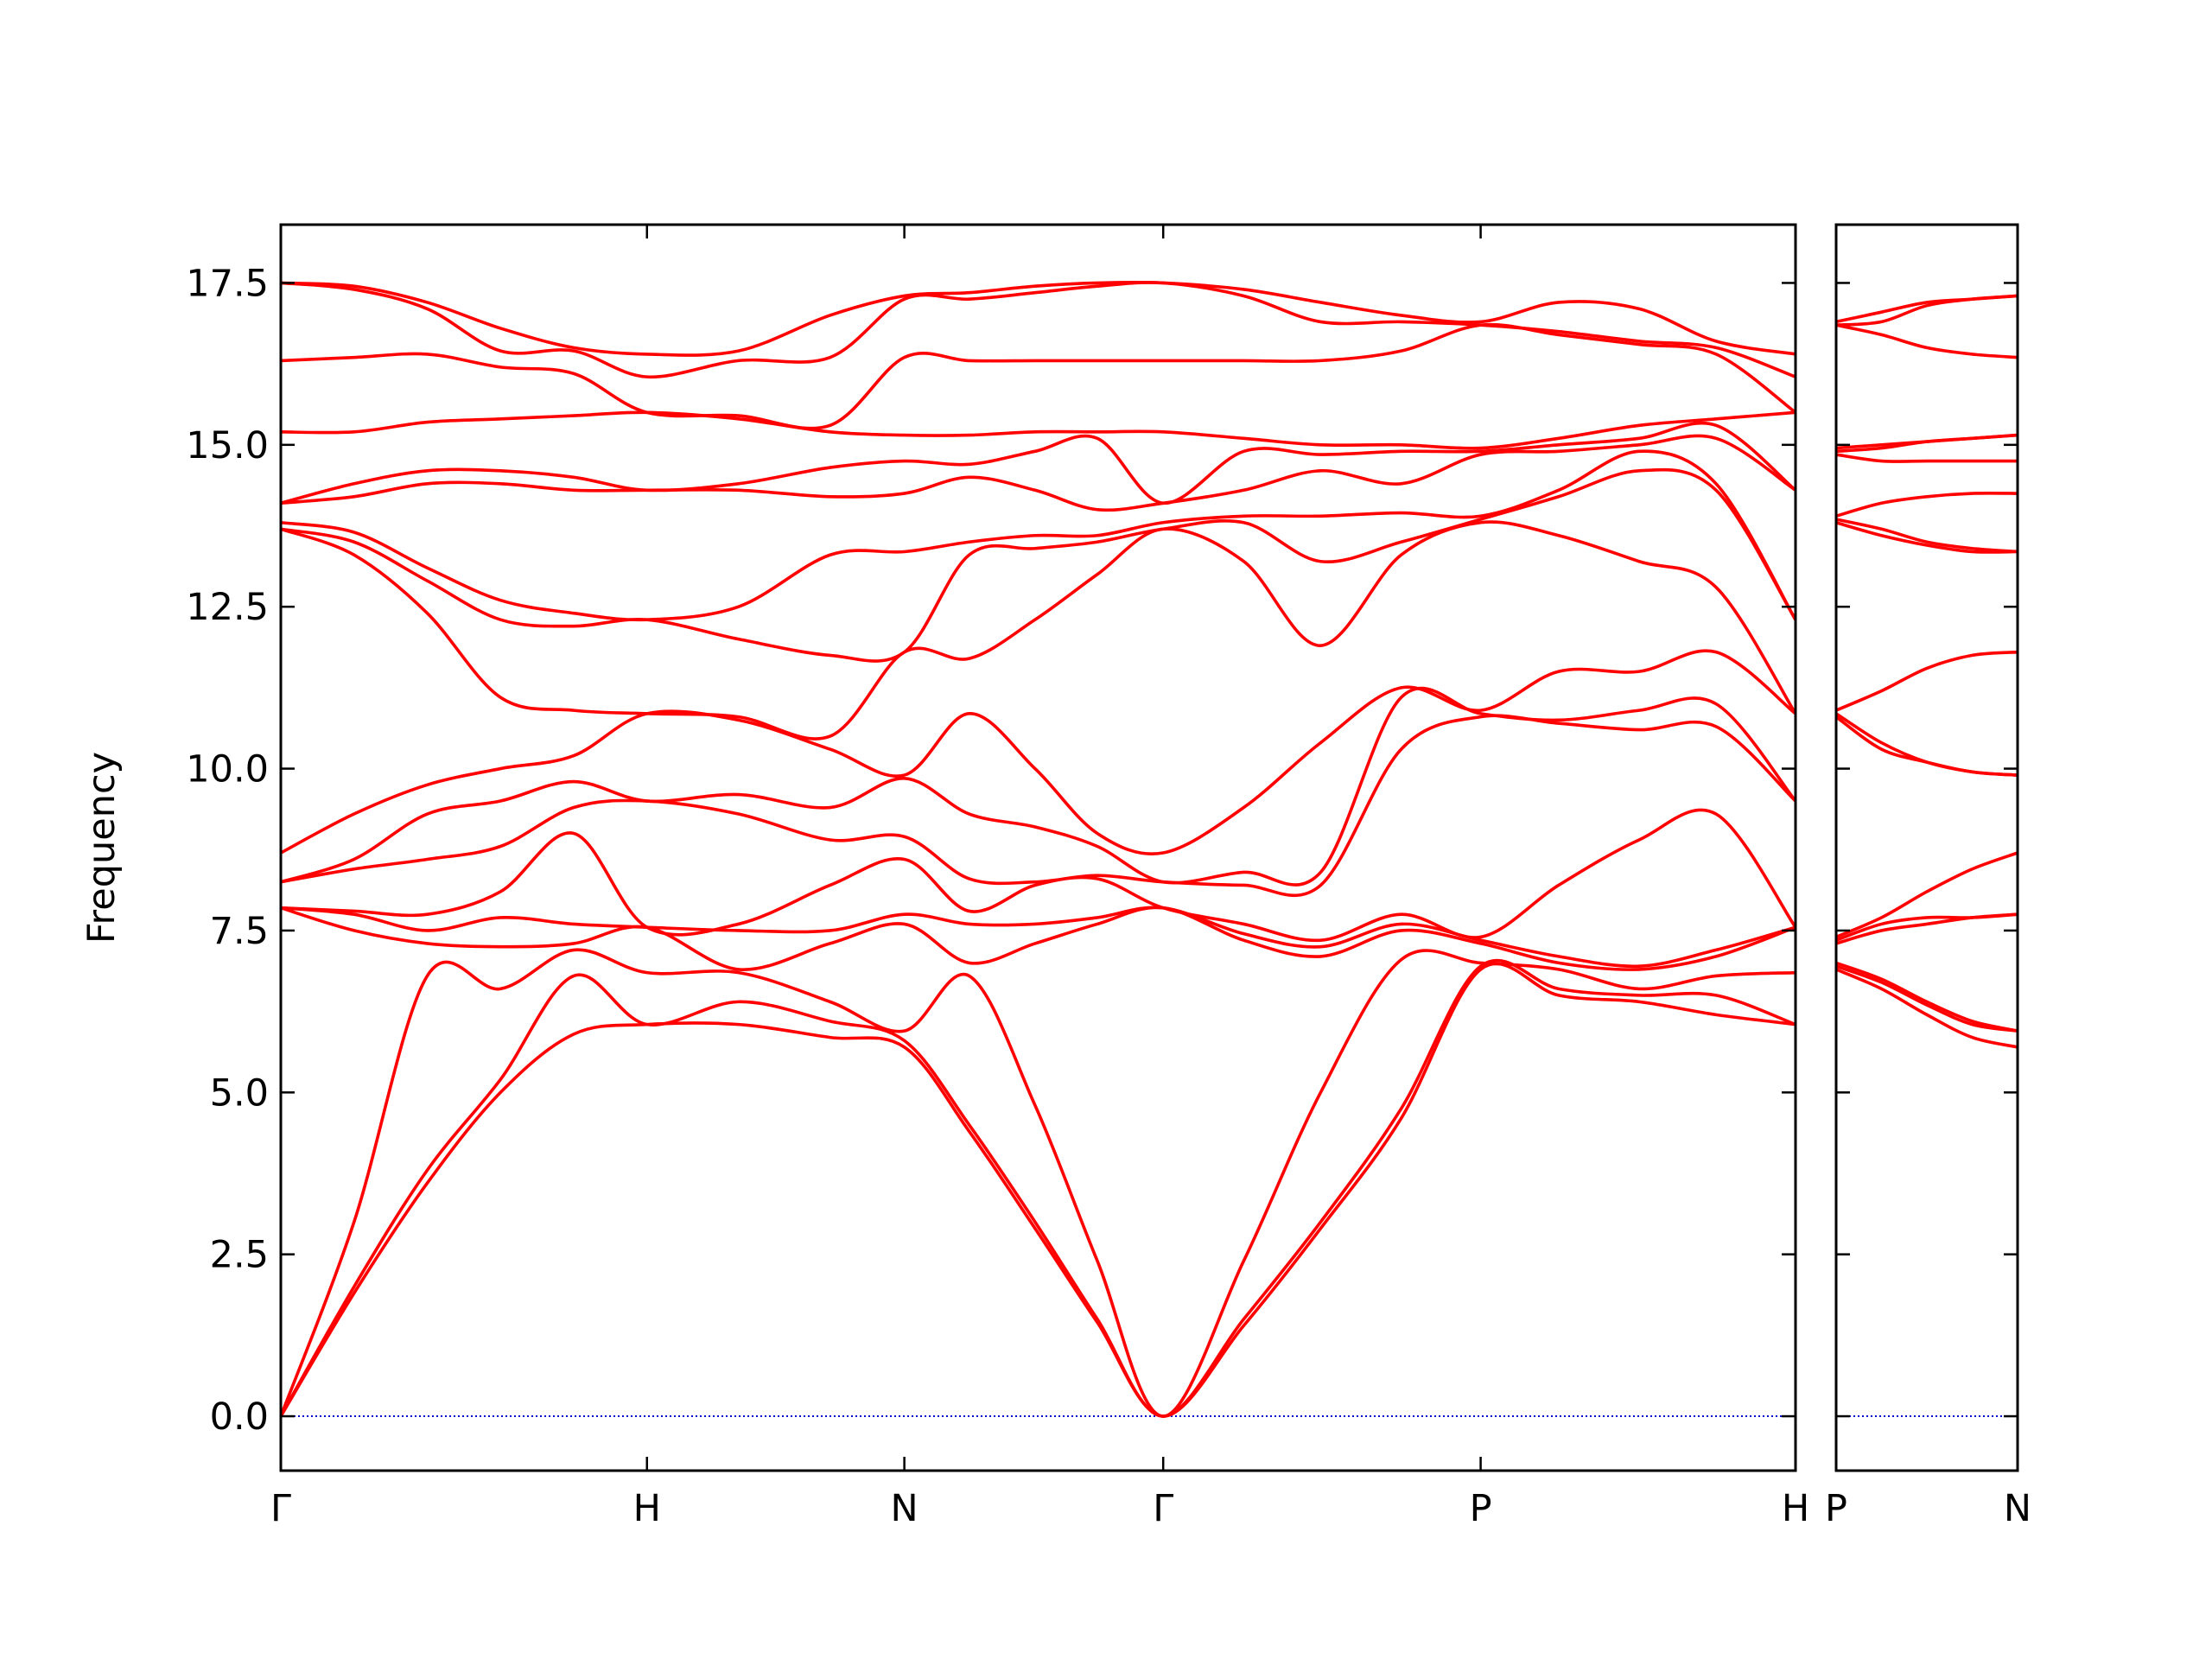 The height and width of the screenshot is (1659, 2212). I want to click on y-tick-label: 15.0, so click(227, 446).